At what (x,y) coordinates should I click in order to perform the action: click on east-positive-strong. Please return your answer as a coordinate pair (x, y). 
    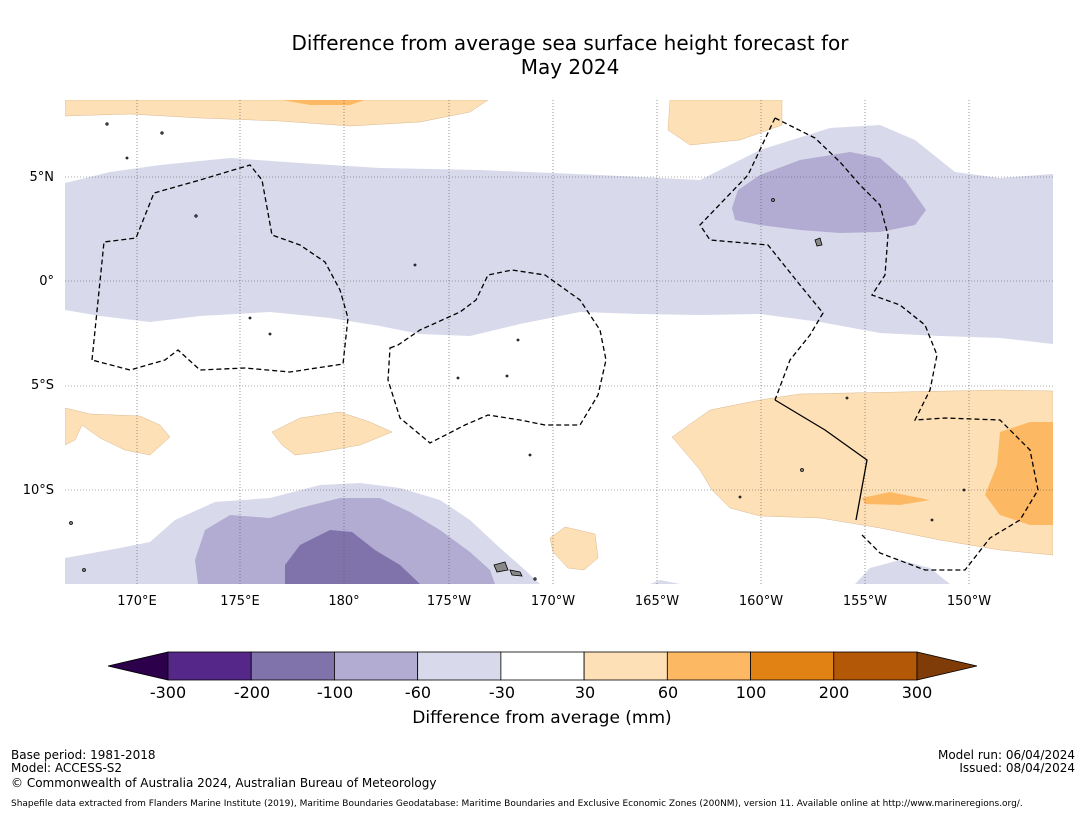
    Looking at the image, I should click on (1019, 473).